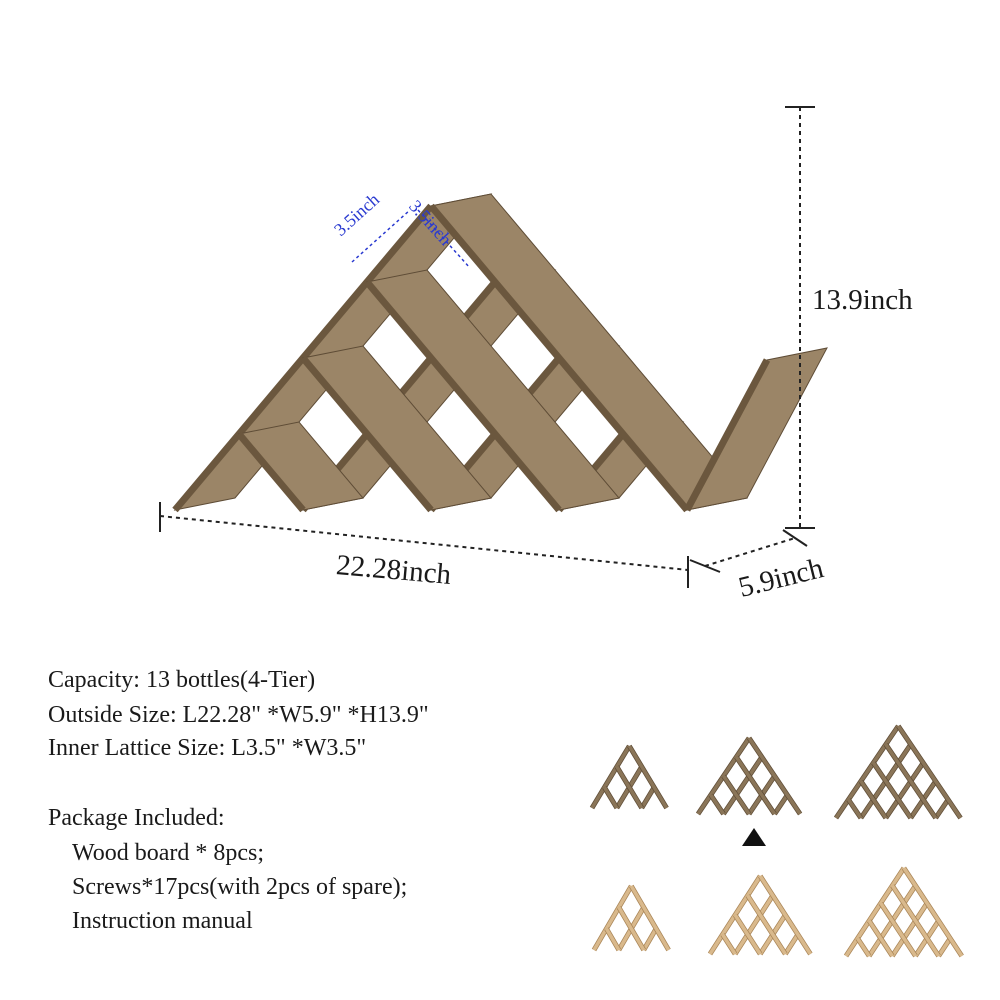 The width and height of the screenshot is (1000, 1000). What do you see at coordinates (424, 545) in the screenshot?
I see `length-dimension-line` at bounding box center [424, 545].